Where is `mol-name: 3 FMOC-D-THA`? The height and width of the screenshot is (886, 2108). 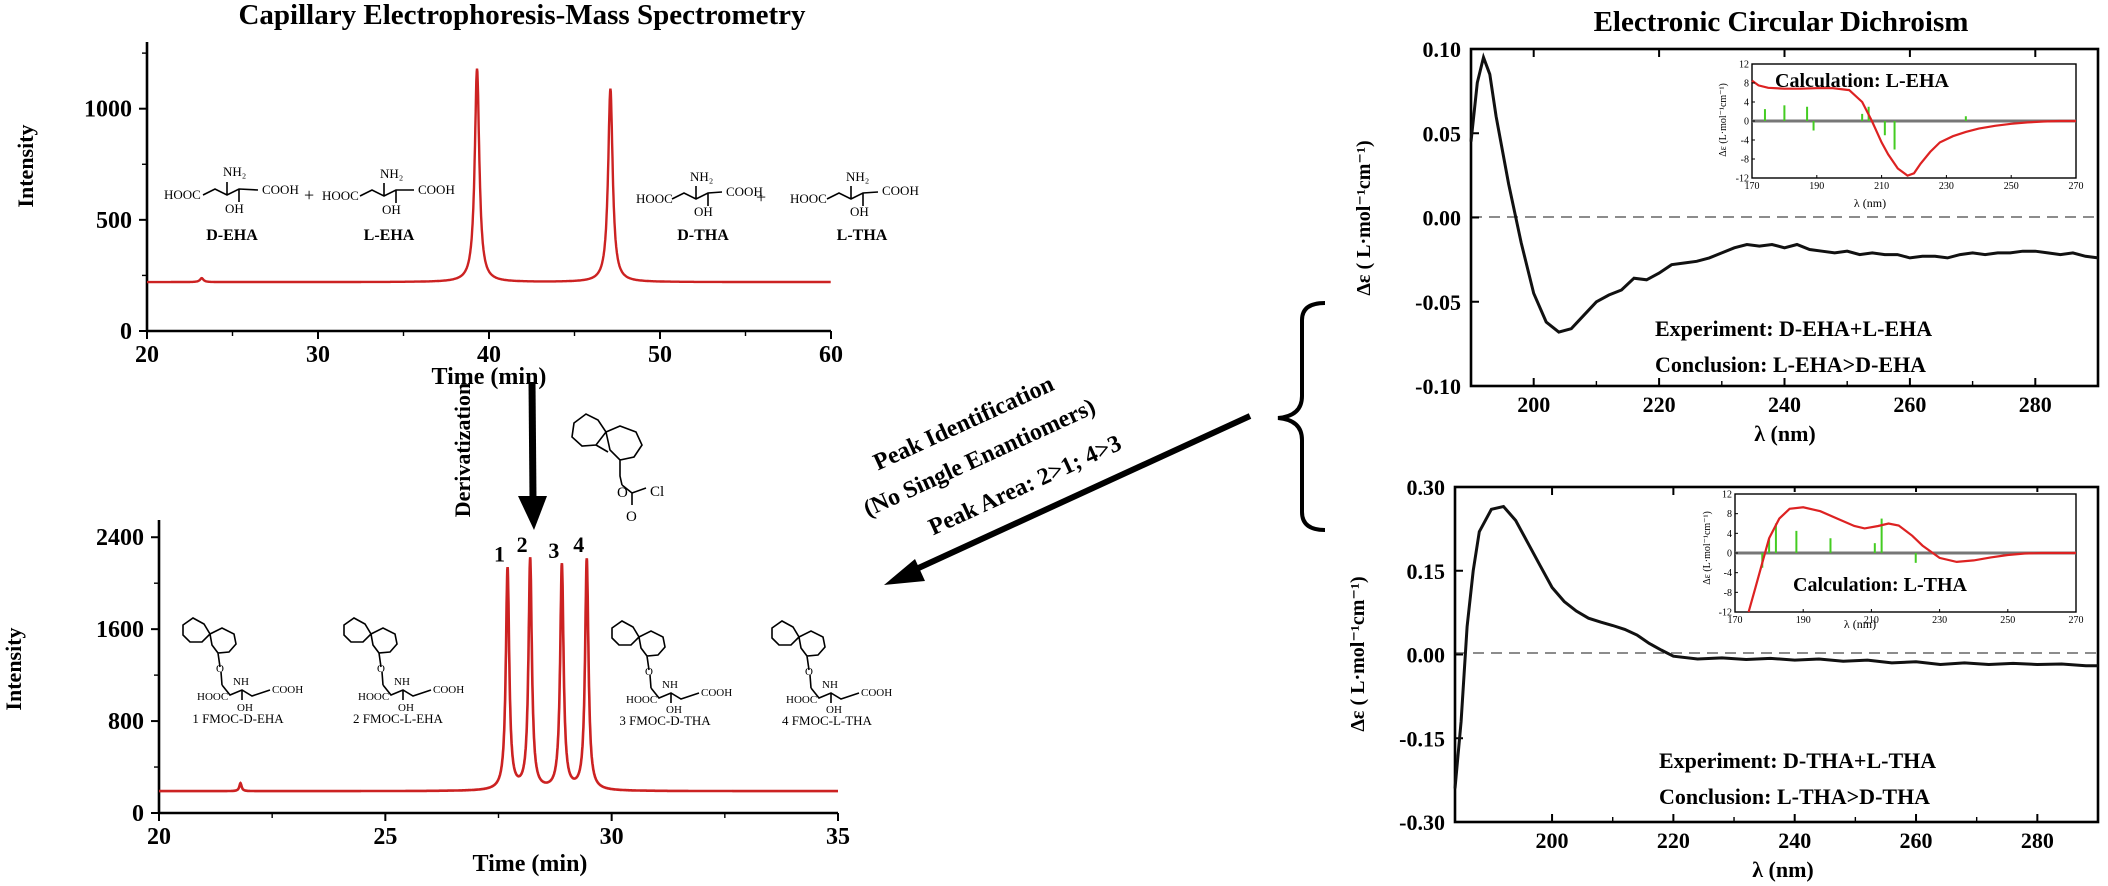
mol-name: 3 FMOC-D-THA is located at coordinates (665, 720).